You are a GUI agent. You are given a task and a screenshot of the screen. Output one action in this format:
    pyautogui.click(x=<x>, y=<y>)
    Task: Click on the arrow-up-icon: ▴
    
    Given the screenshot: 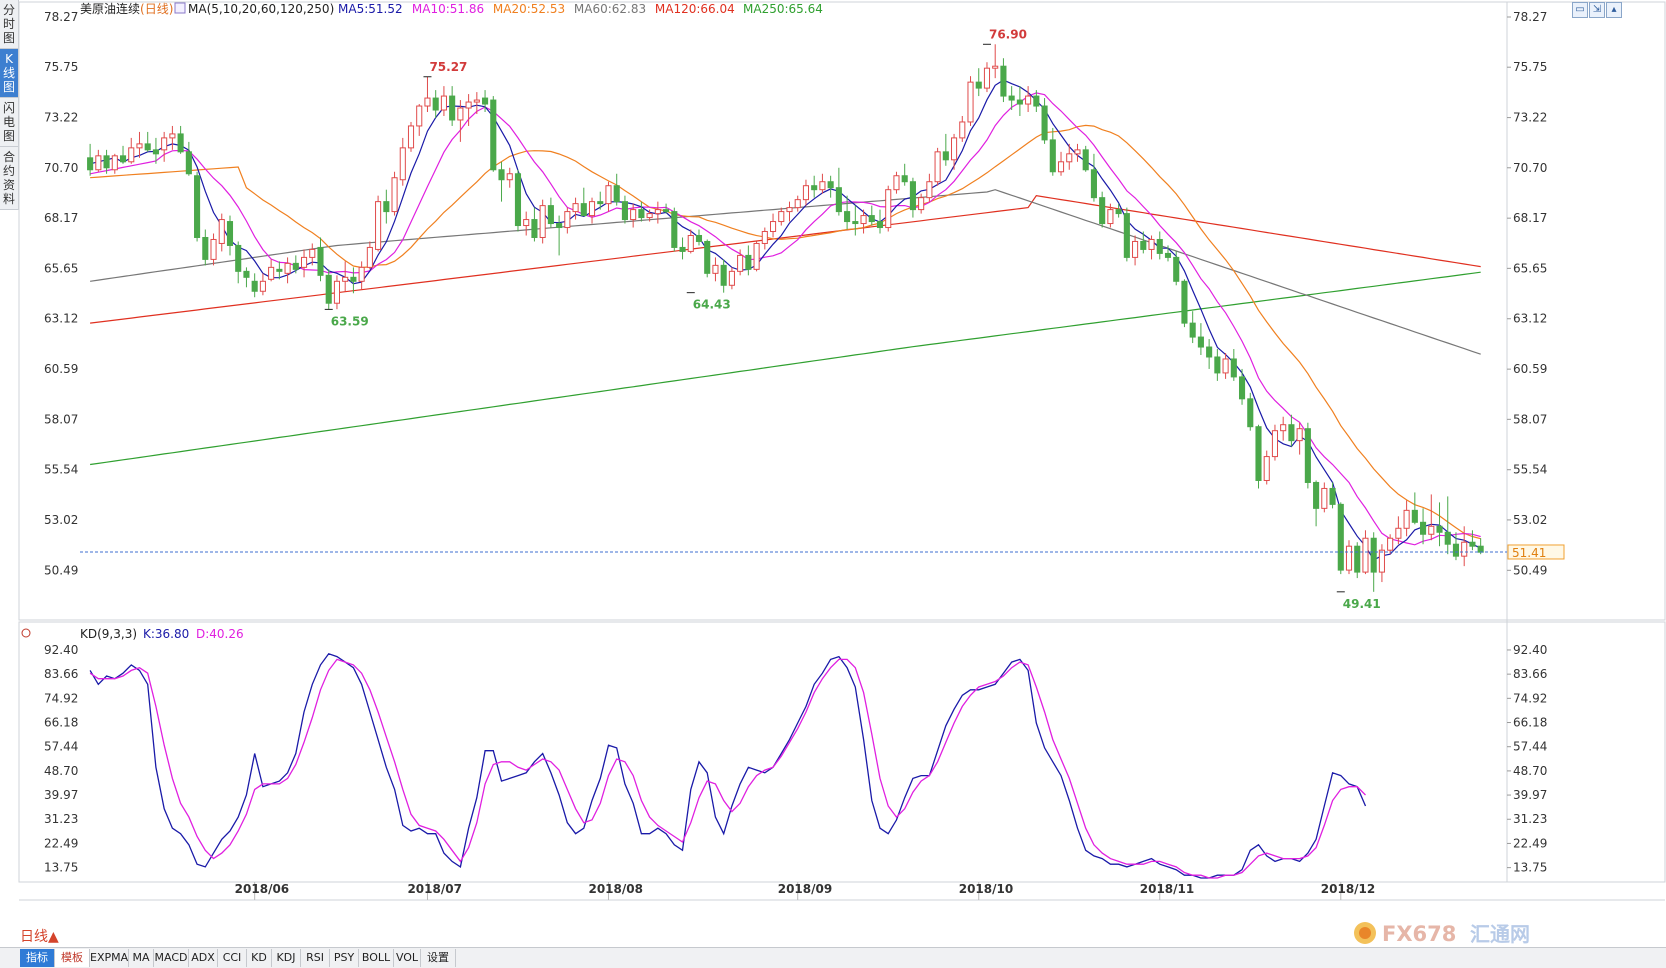 What is the action you would take?
    pyautogui.click(x=1614, y=10)
    